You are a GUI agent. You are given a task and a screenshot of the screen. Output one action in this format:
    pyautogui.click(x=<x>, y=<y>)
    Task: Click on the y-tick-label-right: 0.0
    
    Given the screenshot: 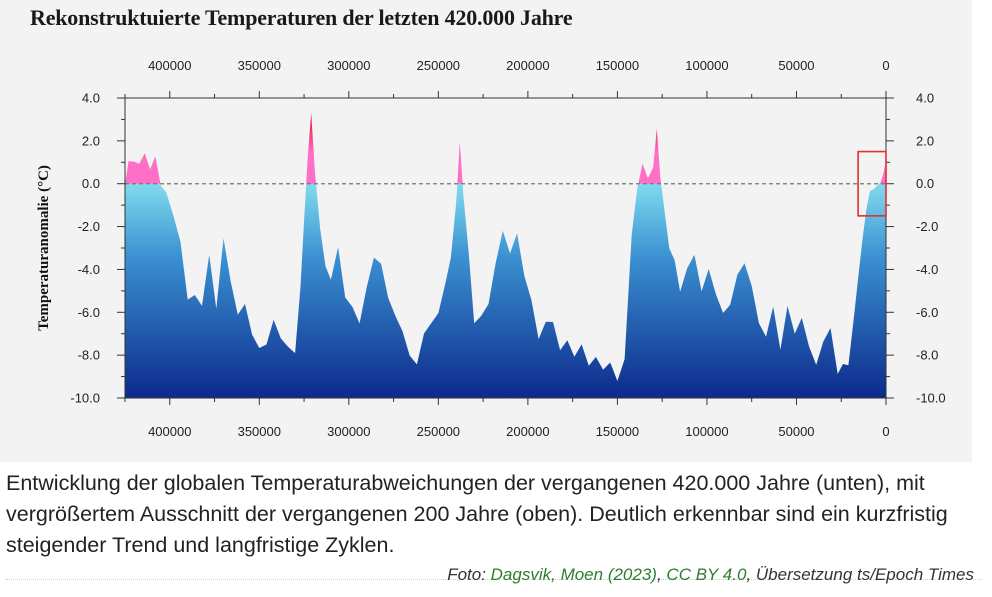 What is the action you would take?
    pyautogui.click(x=925, y=183)
    